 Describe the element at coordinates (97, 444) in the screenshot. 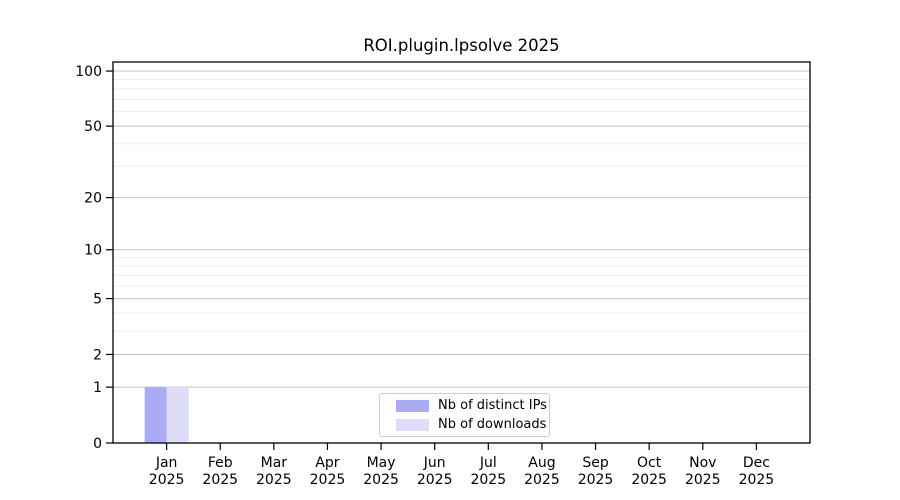

I see `y-tick-label: 0` at that location.